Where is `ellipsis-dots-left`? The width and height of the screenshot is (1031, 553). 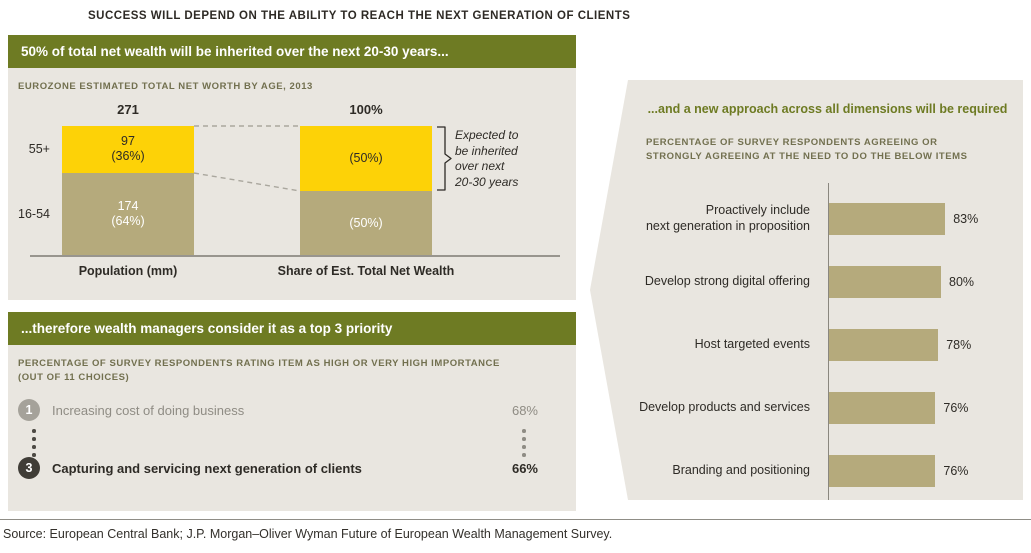 ellipsis-dots-left is located at coordinates (34, 445).